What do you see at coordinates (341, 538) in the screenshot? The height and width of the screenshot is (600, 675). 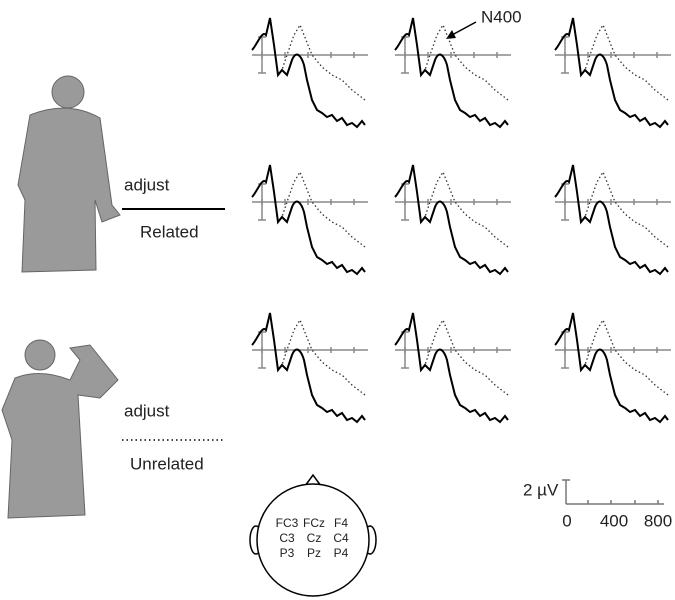 I see `electrode-label: C4` at bounding box center [341, 538].